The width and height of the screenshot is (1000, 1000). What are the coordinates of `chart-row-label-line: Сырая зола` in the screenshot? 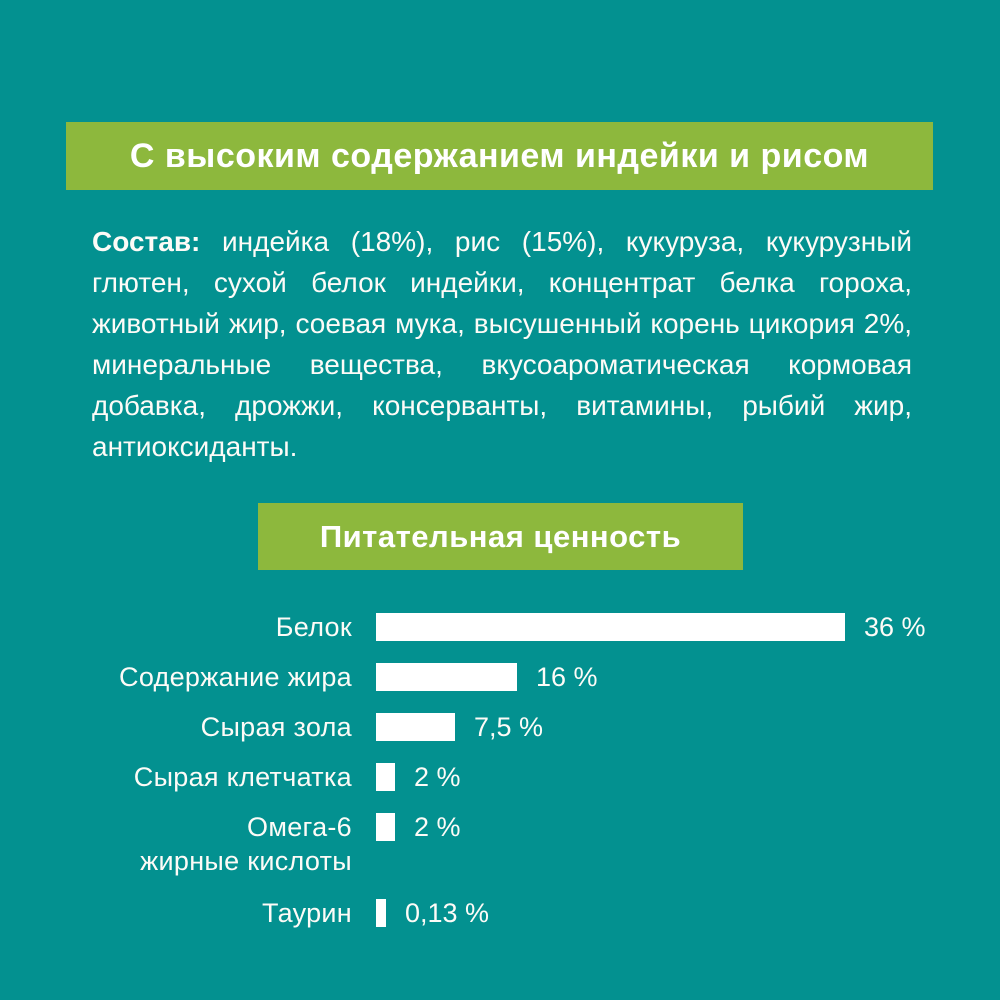 It's located at (276, 727).